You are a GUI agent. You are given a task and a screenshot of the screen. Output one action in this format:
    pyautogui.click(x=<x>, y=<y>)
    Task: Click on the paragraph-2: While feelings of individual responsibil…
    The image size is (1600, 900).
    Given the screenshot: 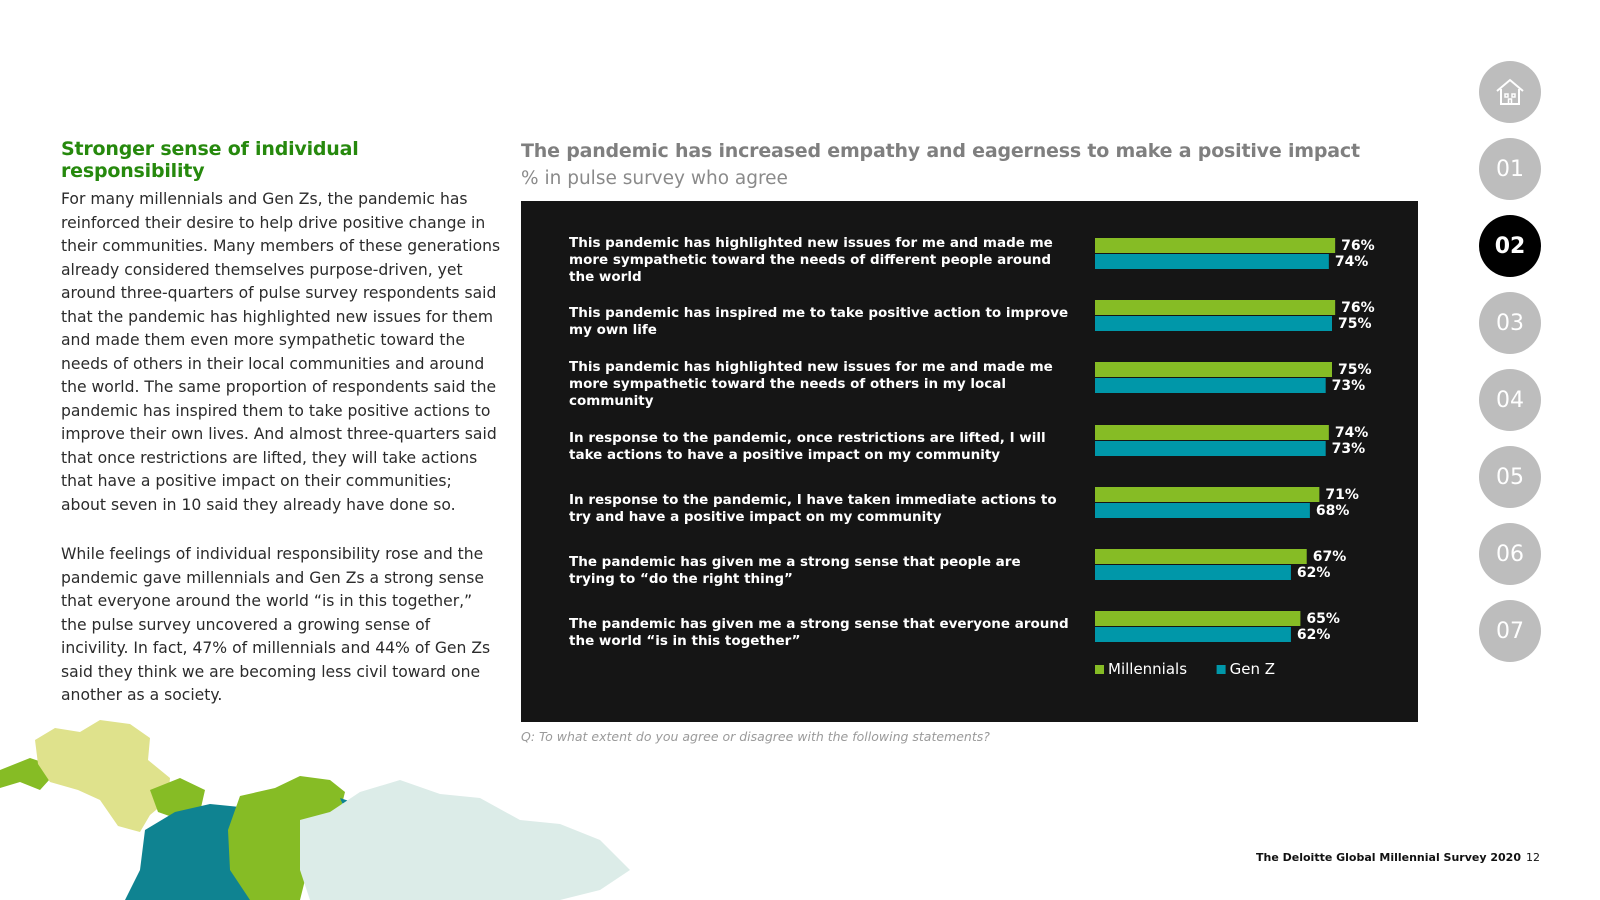 What is the action you would take?
    pyautogui.click(x=276, y=624)
    